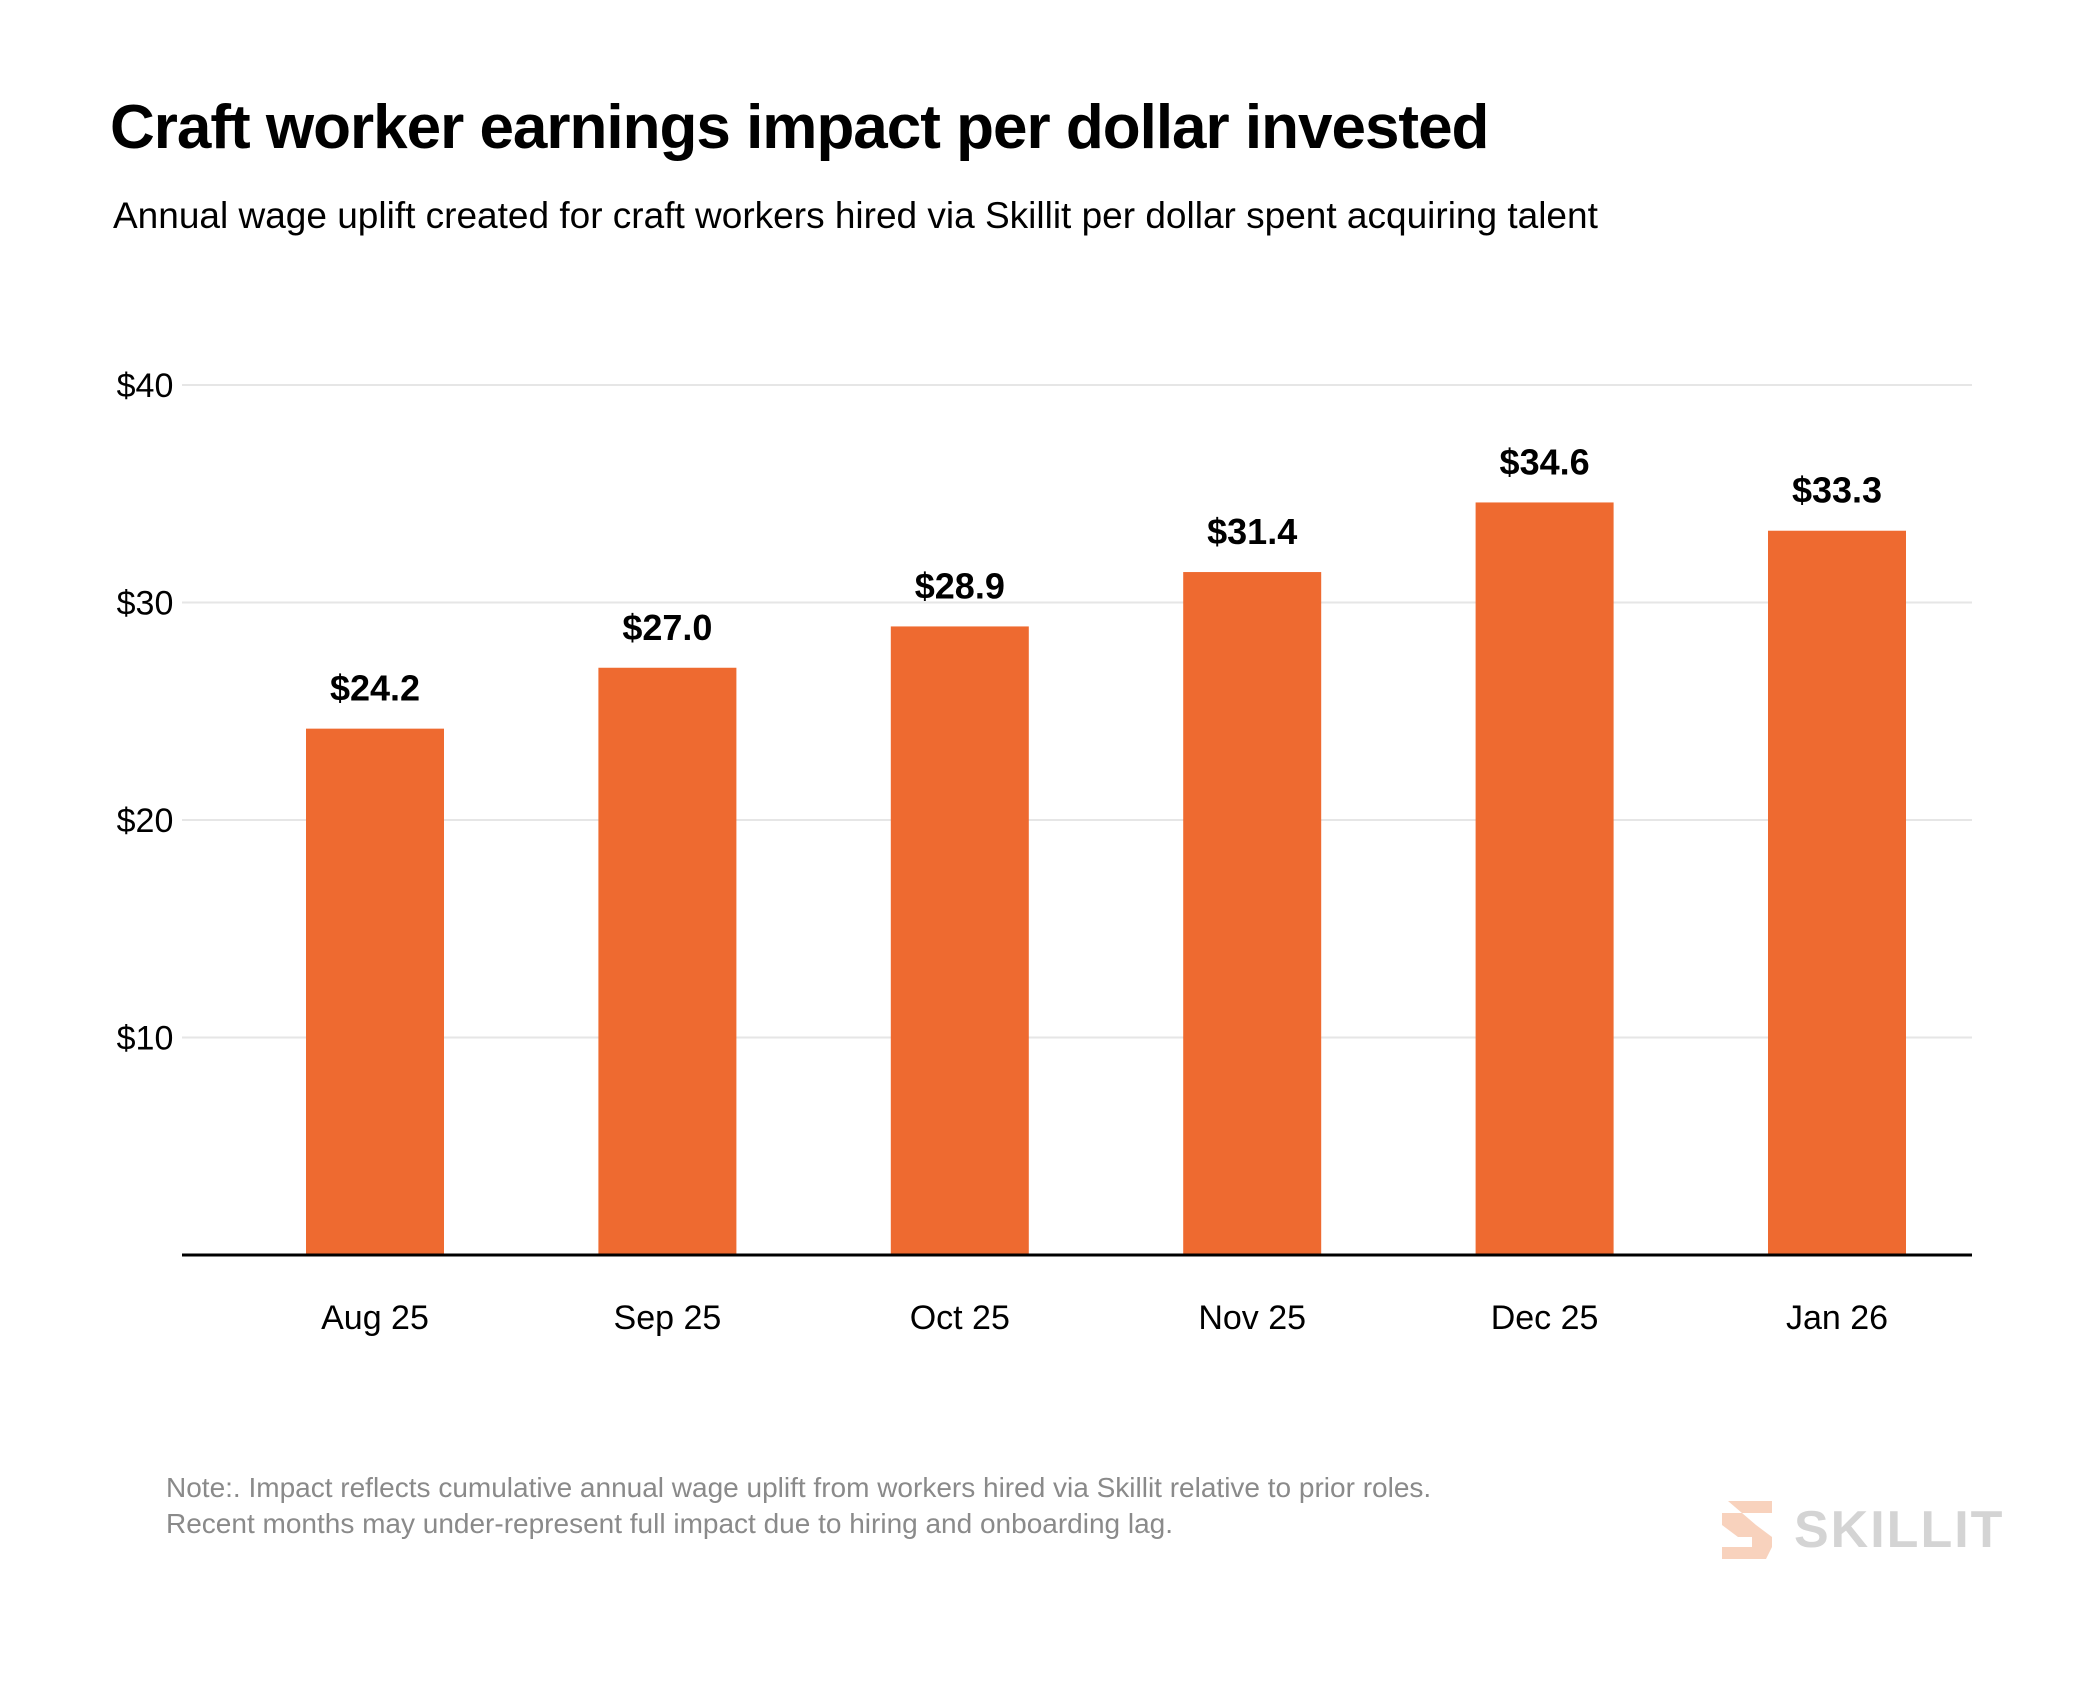  Describe the element at coordinates (1252, 531) in the screenshot. I see `data-label: $31.4` at that location.